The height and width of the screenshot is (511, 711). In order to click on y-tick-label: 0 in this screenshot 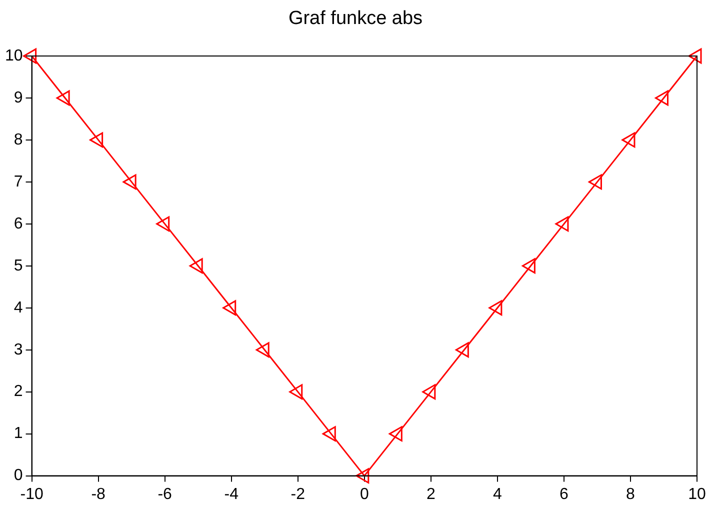, I will do `click(18, 475)`.